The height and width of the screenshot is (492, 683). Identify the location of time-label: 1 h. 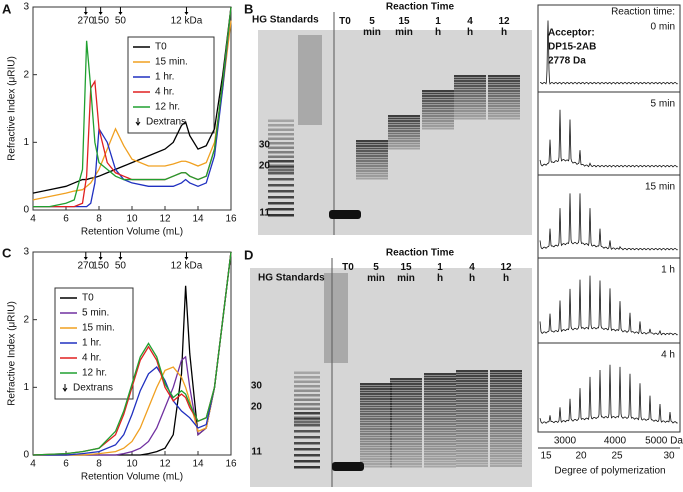
(668, 270).